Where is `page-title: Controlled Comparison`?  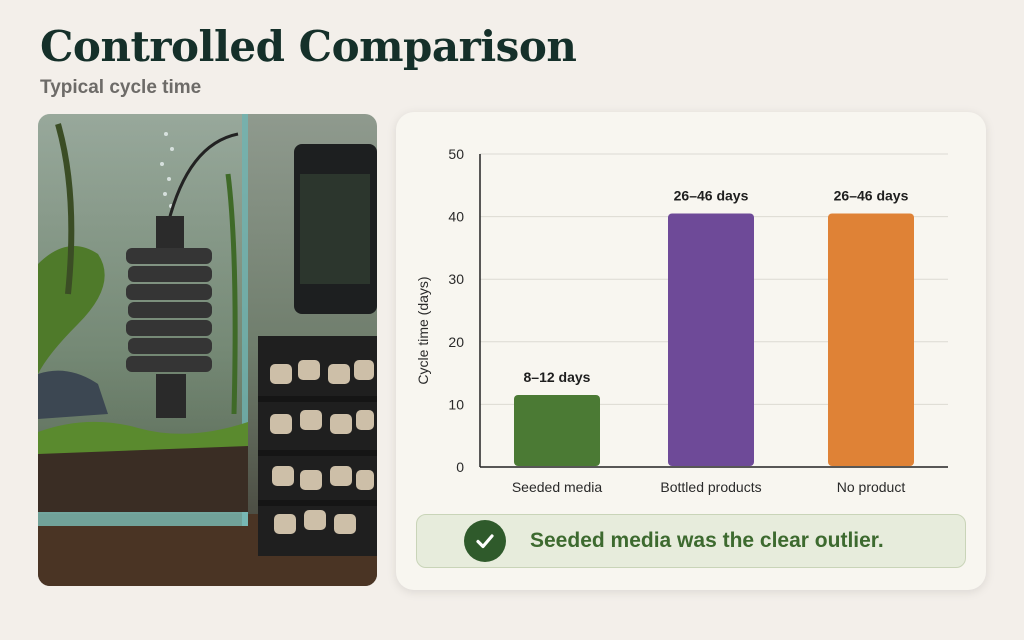 page-title: Controlled Comparison is located at coordinates (308, 46).